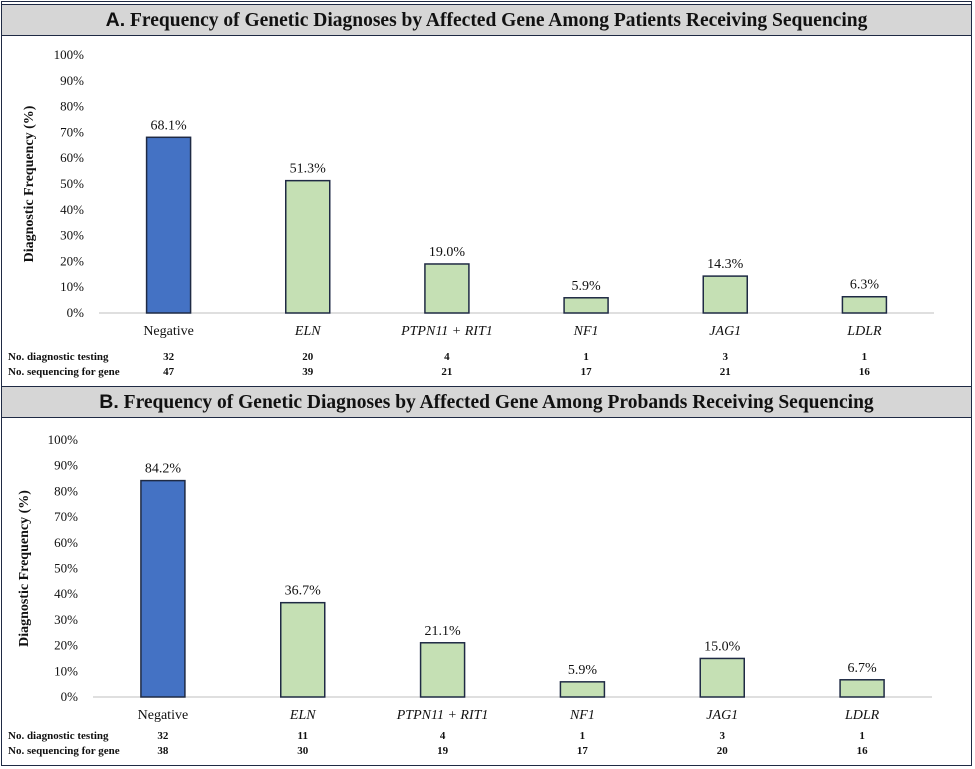 The image size is (975, 769). What do you see at coordinates (447, 357) in the screenshot?
I see `panel-a-diagnostic-testing-count: 4` at bounding box center [447, 357].